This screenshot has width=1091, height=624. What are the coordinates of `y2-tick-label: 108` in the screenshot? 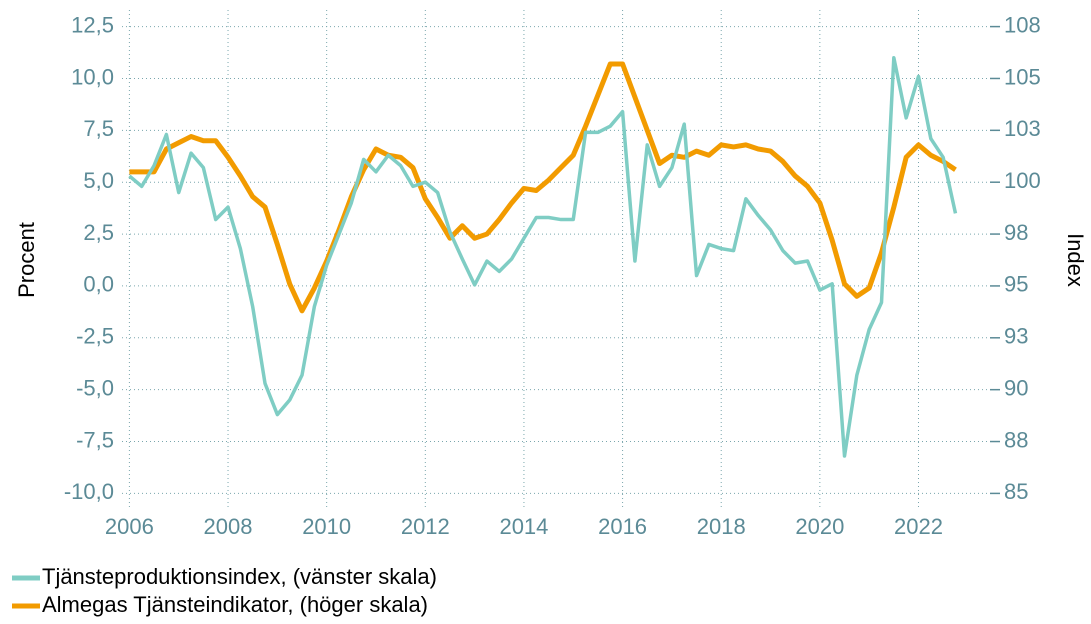 It's located at (1022, 24).